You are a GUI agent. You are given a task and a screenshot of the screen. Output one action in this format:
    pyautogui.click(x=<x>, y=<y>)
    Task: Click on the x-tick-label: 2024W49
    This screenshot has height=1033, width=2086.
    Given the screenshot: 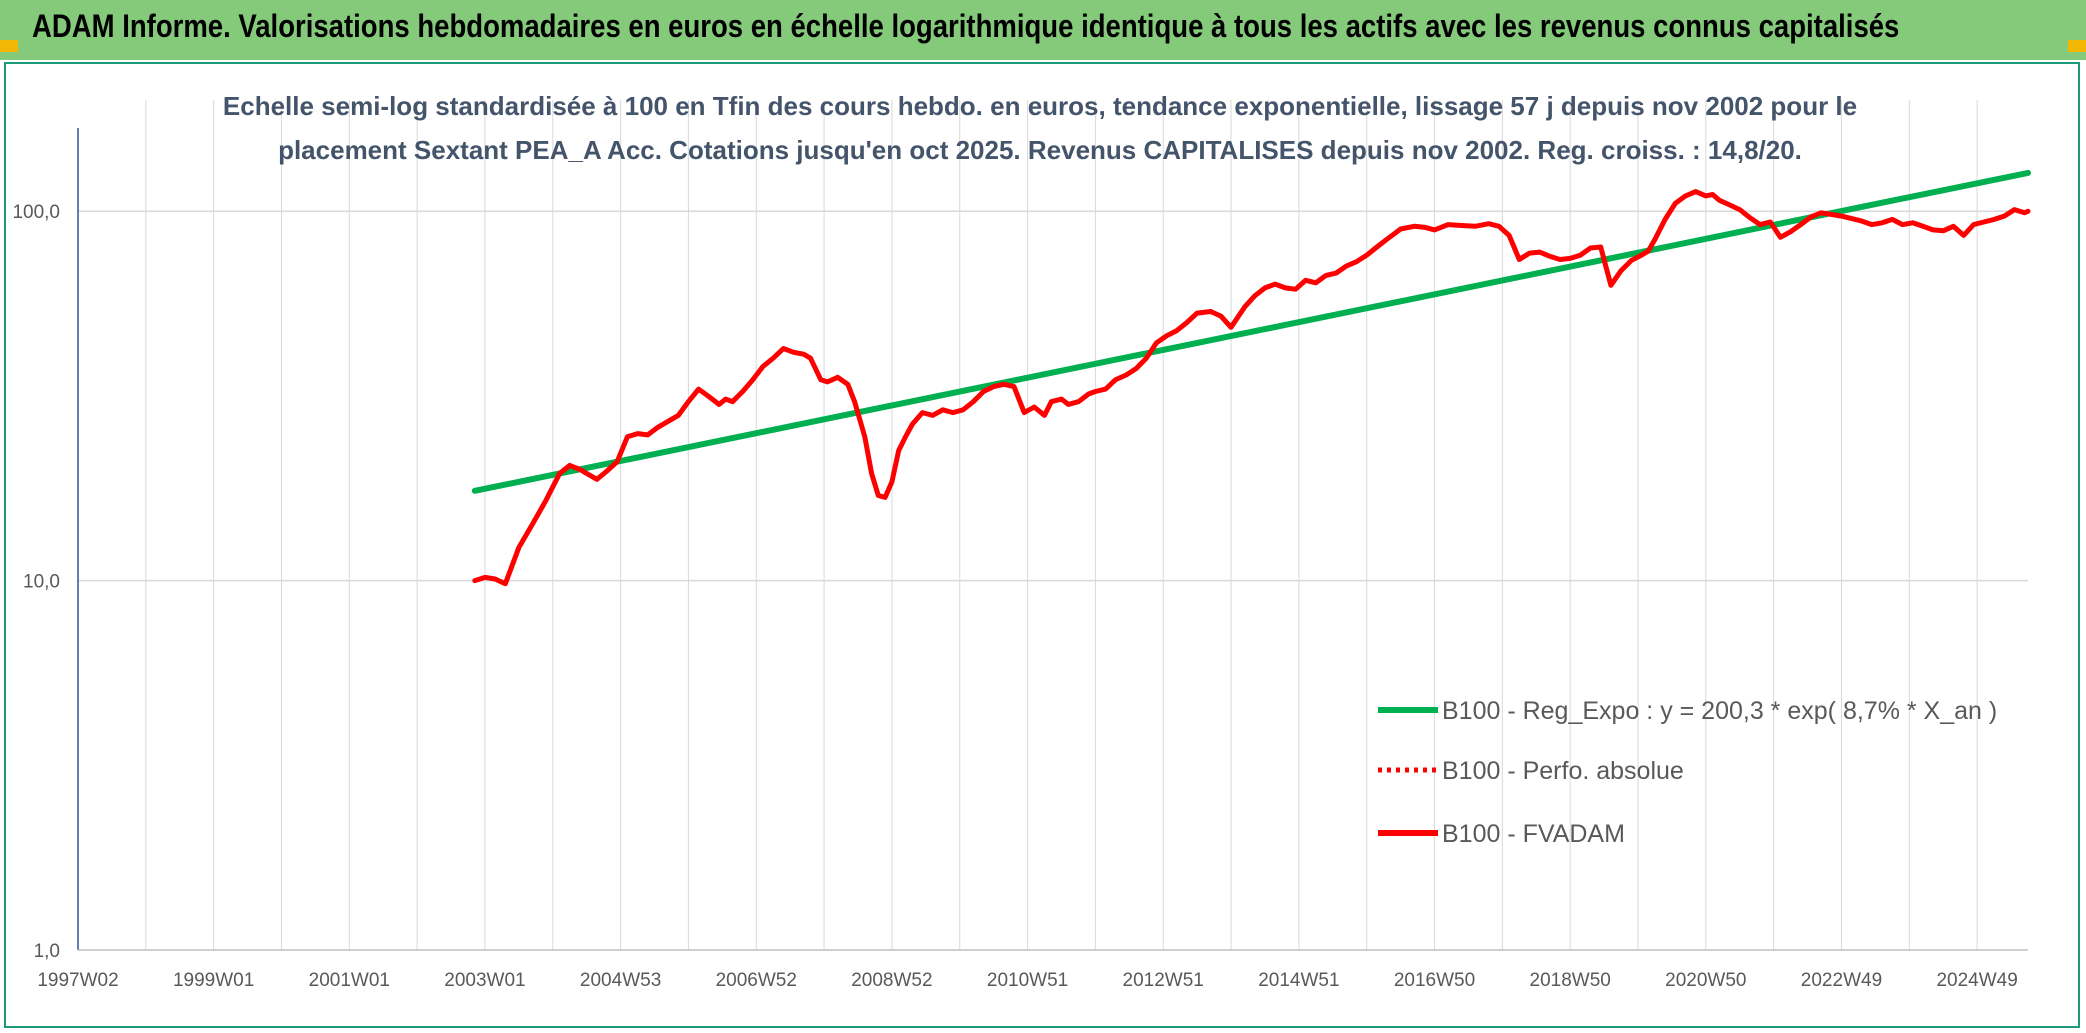 What is the action you would take?
    pyautogui.click(x=1976, y=980)
    